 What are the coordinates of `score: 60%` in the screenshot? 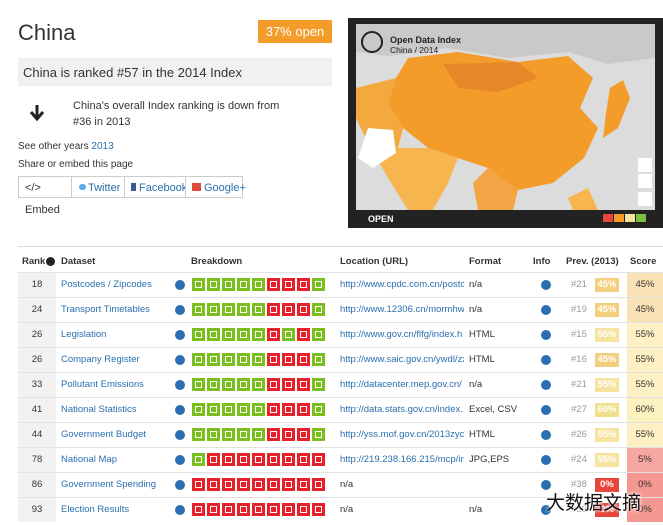 It's located at (645, 409).